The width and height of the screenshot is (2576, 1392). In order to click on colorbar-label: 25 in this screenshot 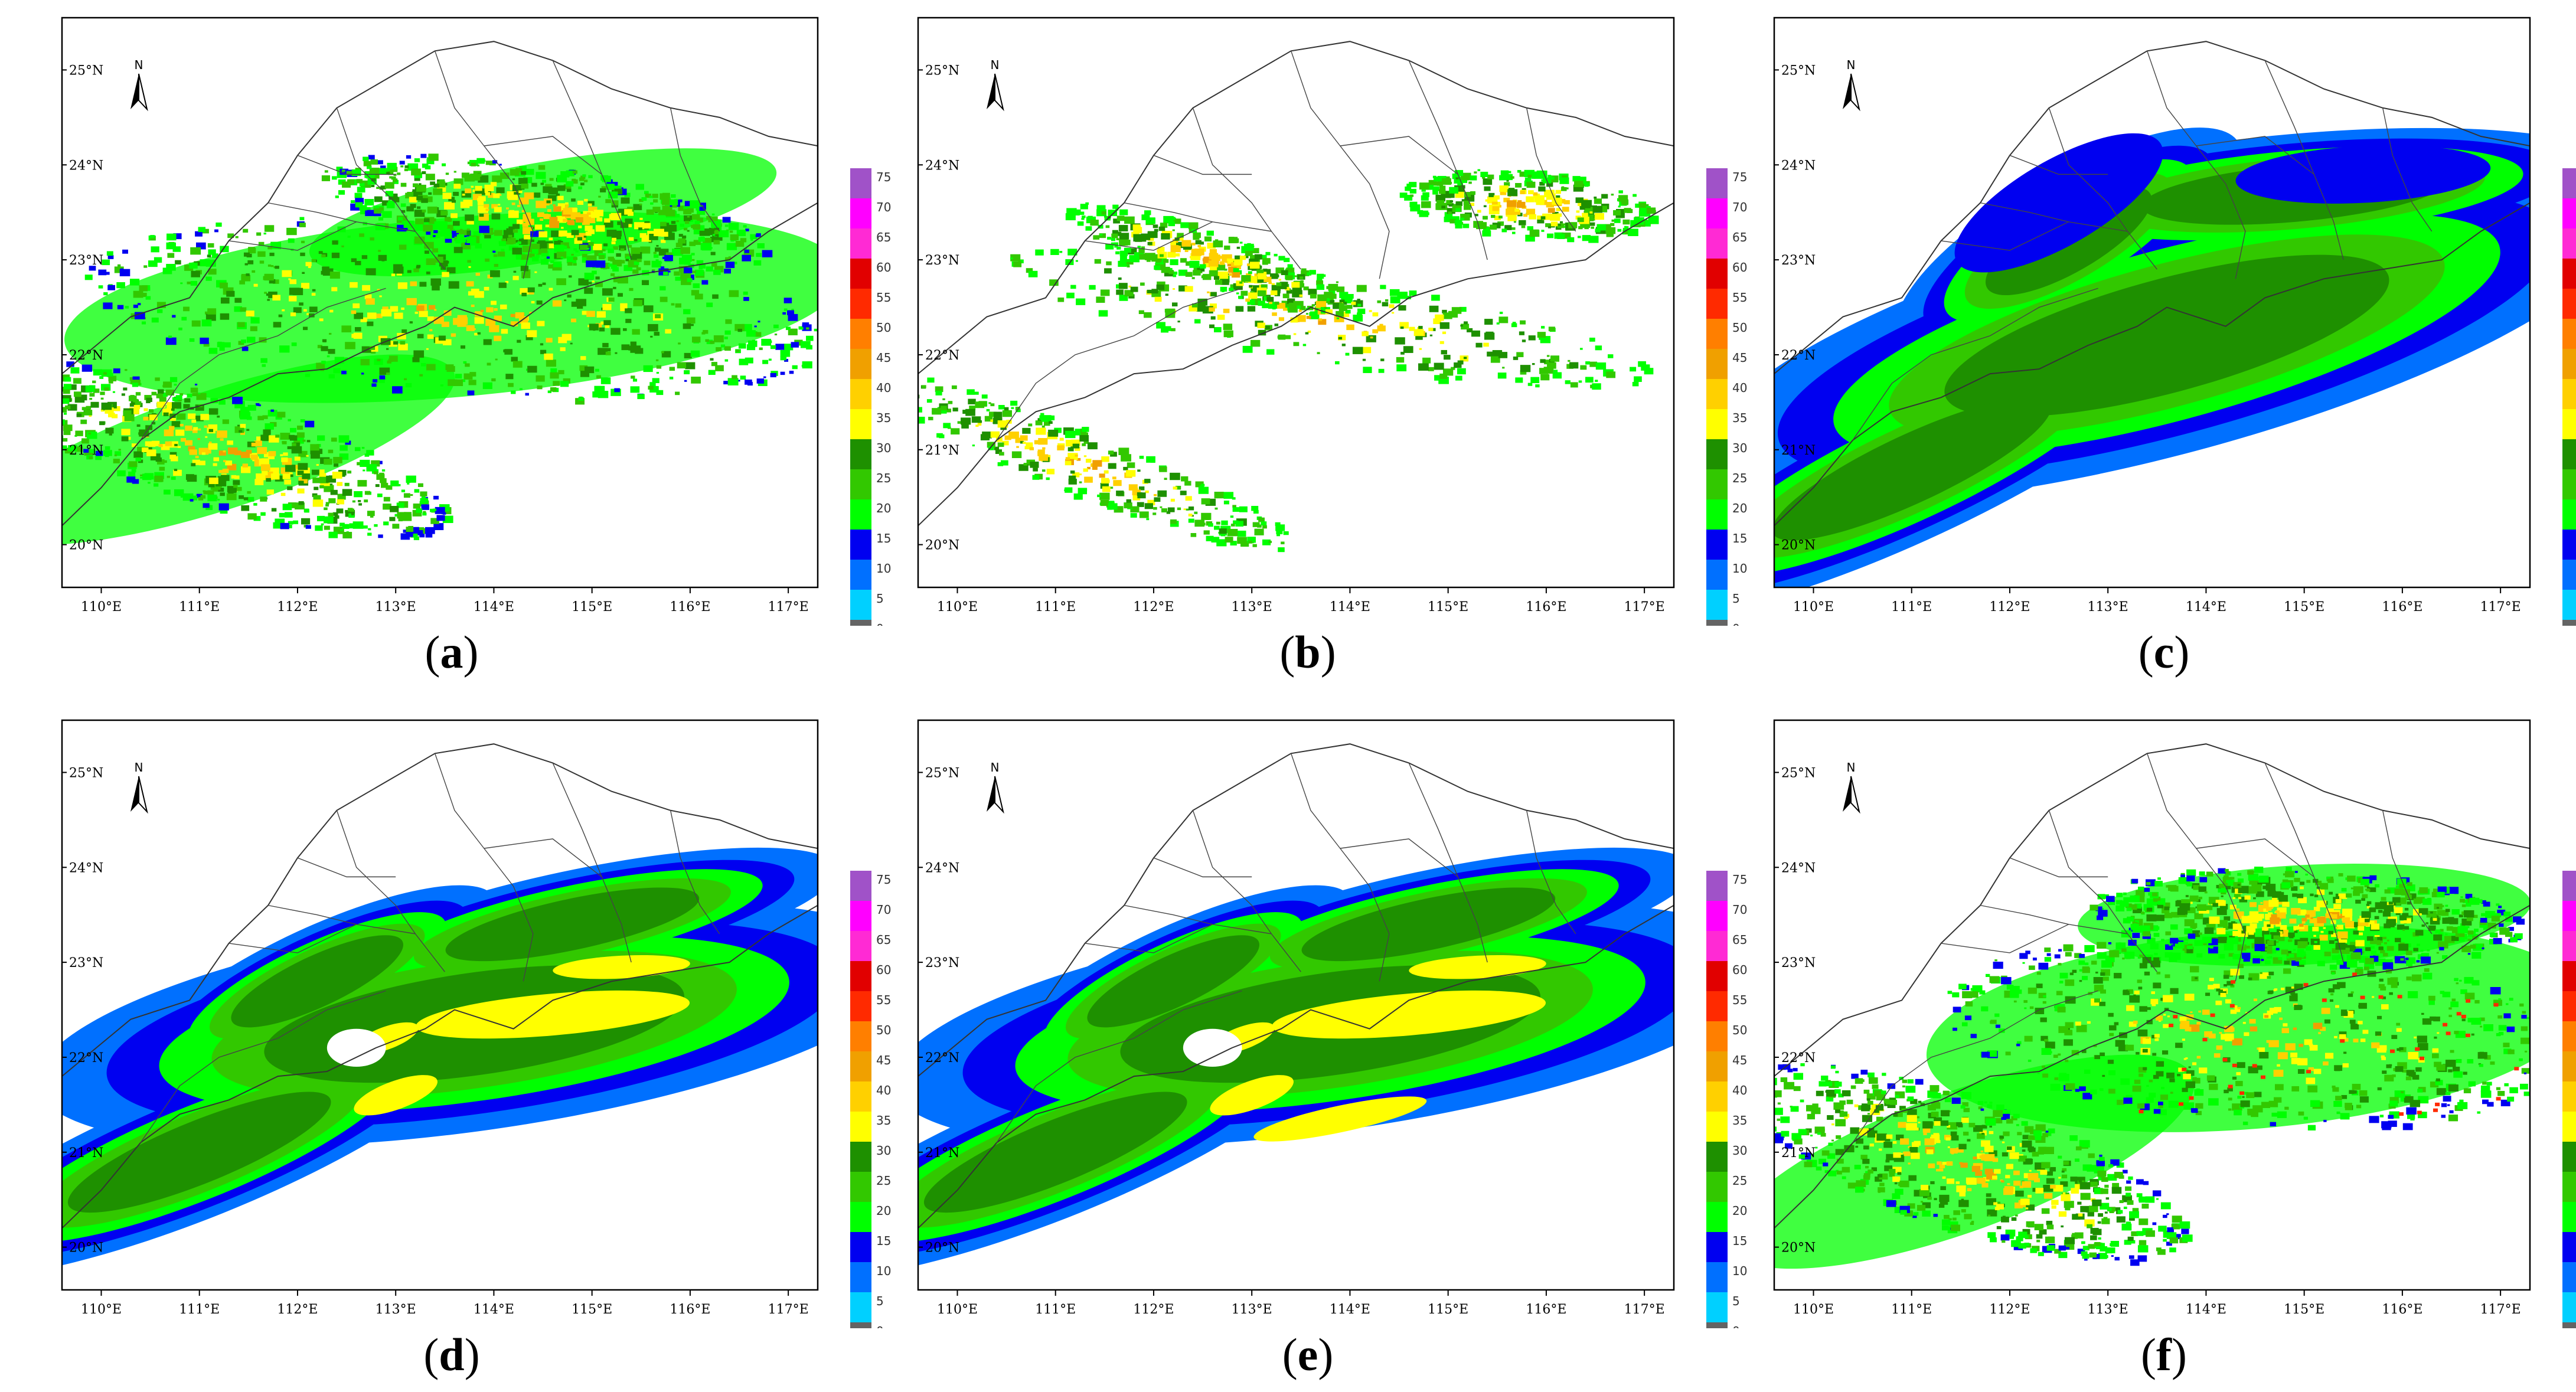, I will do `click(883, 1181)`.